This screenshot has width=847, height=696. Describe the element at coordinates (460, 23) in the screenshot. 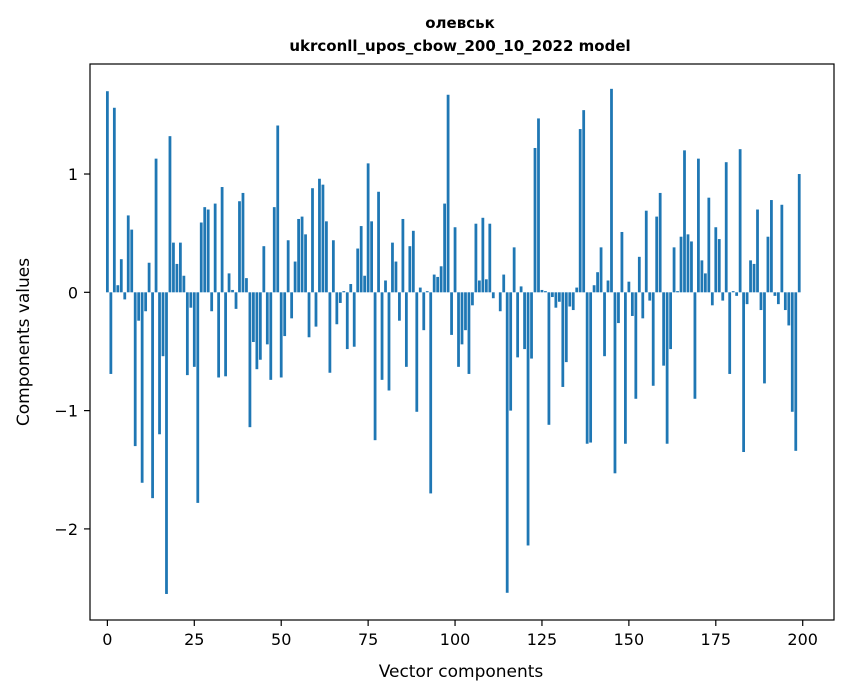

I see `chart-title-line1: олевськ` at that location.